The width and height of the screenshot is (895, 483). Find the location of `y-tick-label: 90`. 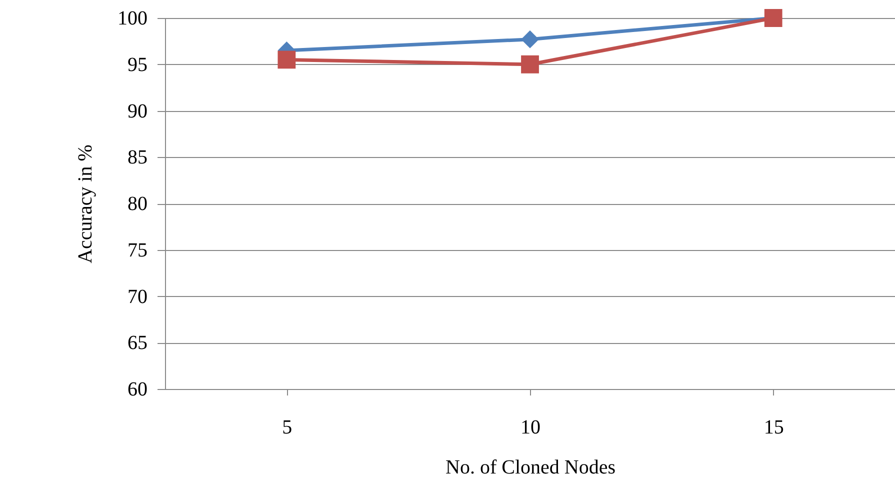

y-tick-label: 90 is located at coordinates (138, 111).